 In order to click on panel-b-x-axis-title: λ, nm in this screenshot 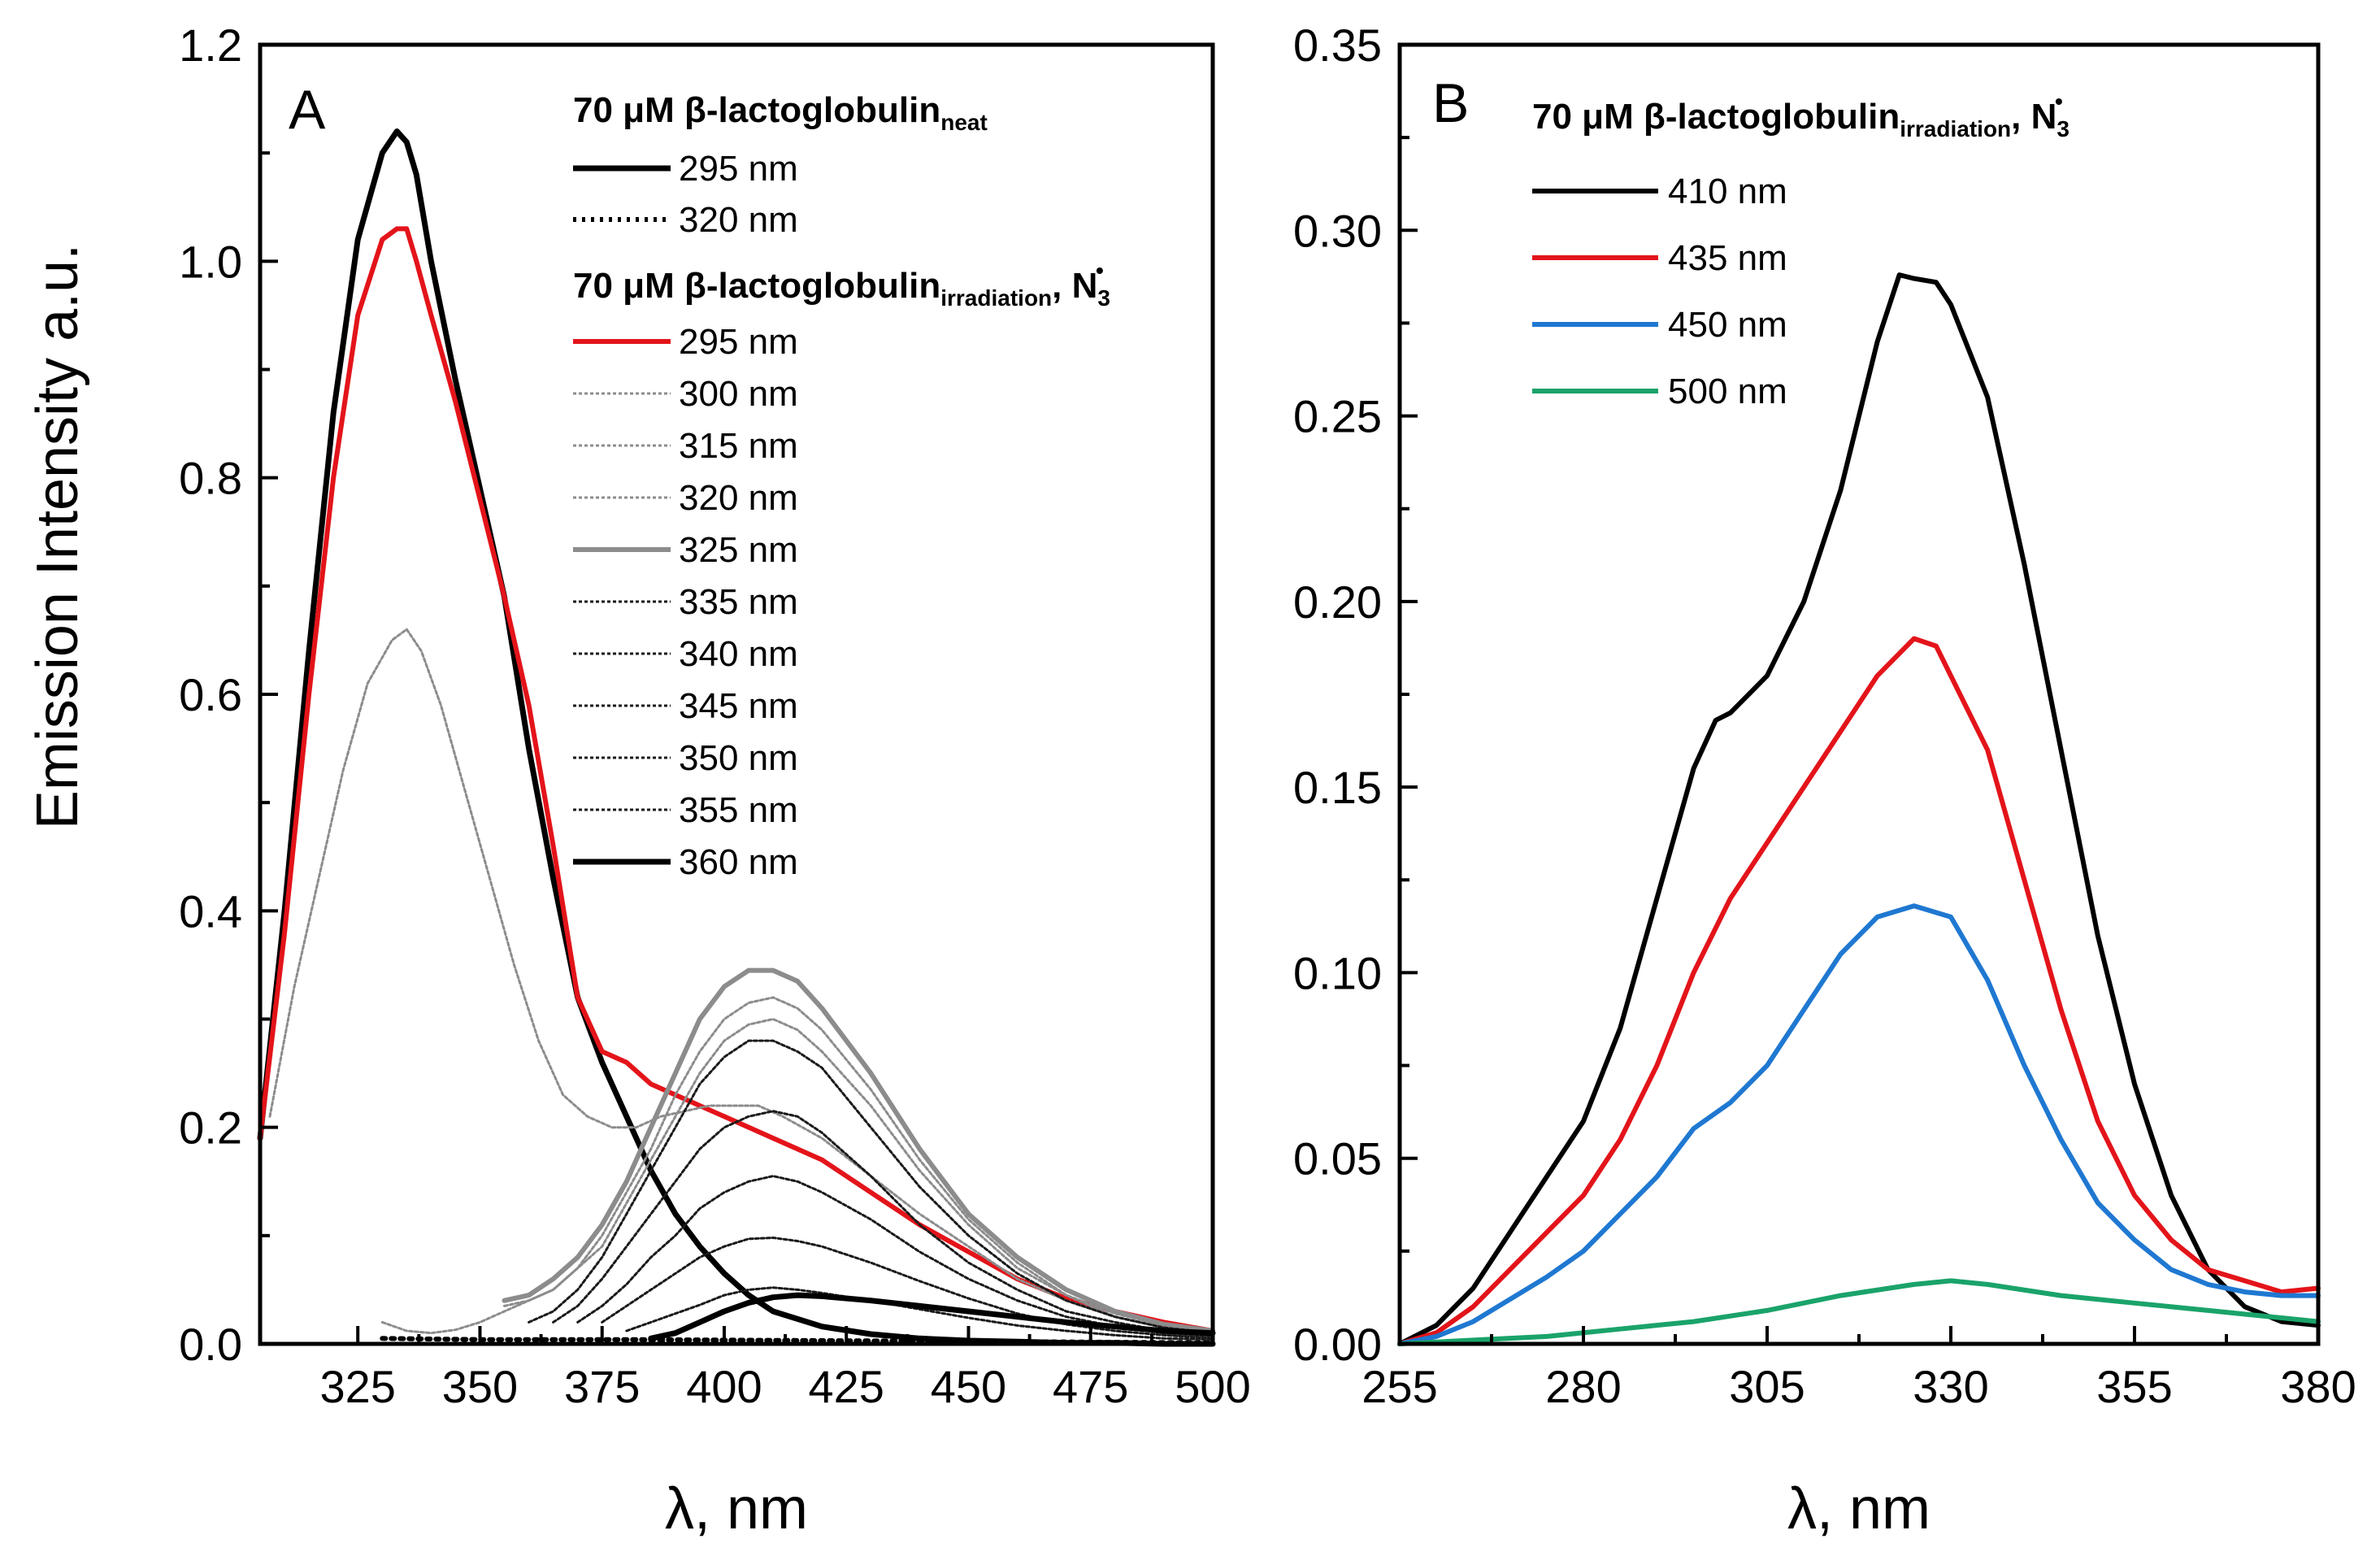, I will do `click(1858, 1508)`.